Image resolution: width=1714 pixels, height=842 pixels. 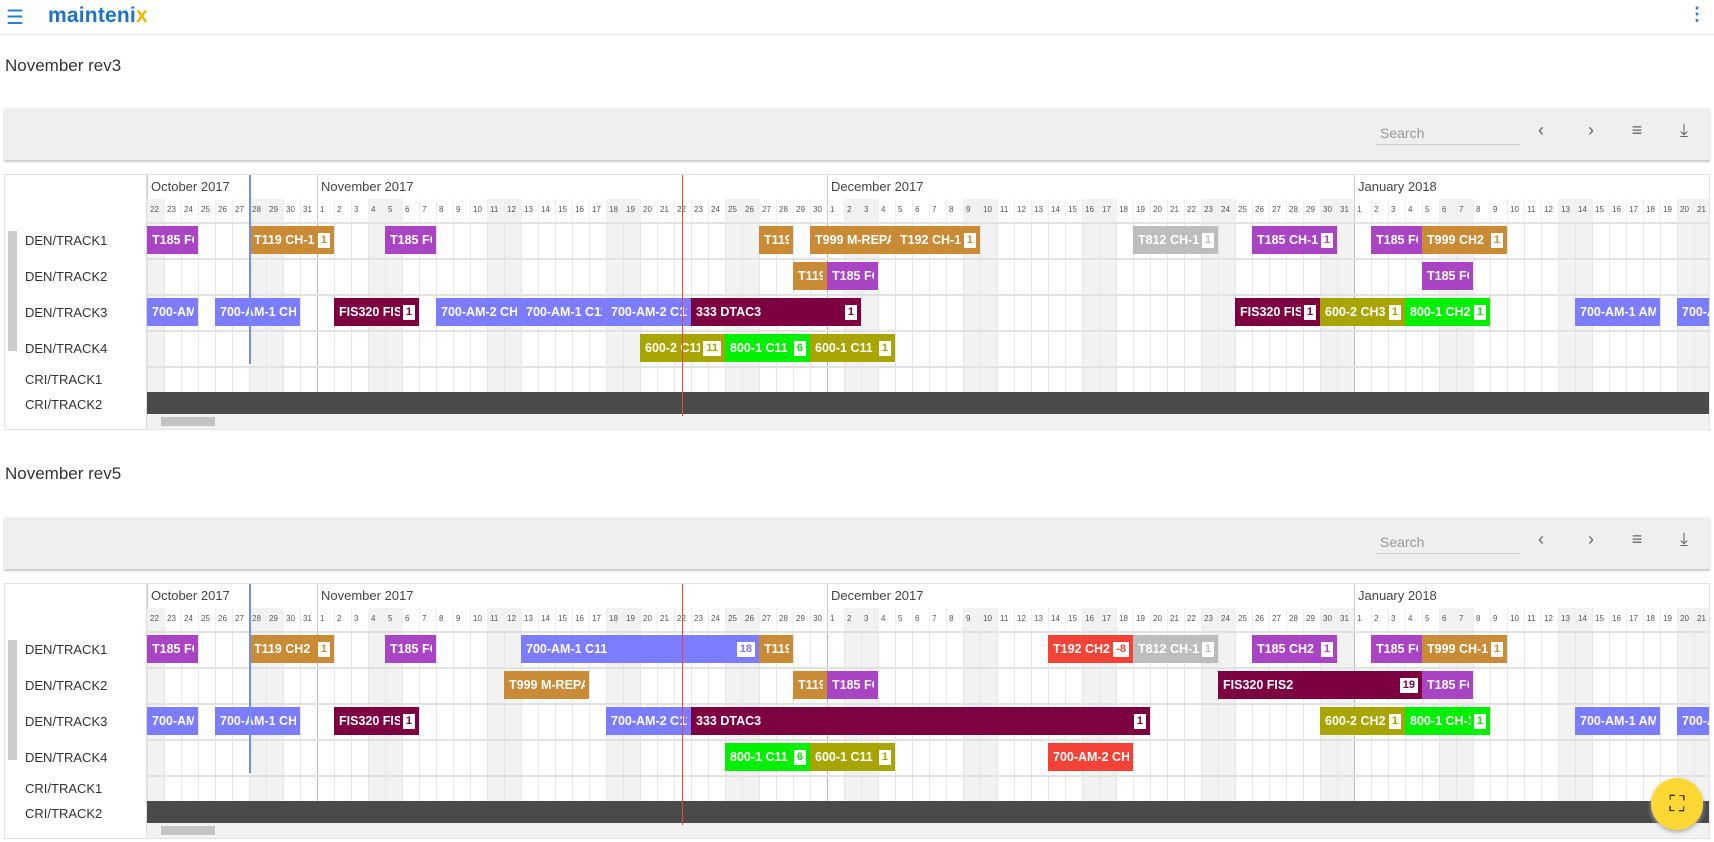 What do you see at coordinates (15, 18) in the screenshot?
I see `hamburger-menu-icon: ☰` at bounding box center [15, 18].